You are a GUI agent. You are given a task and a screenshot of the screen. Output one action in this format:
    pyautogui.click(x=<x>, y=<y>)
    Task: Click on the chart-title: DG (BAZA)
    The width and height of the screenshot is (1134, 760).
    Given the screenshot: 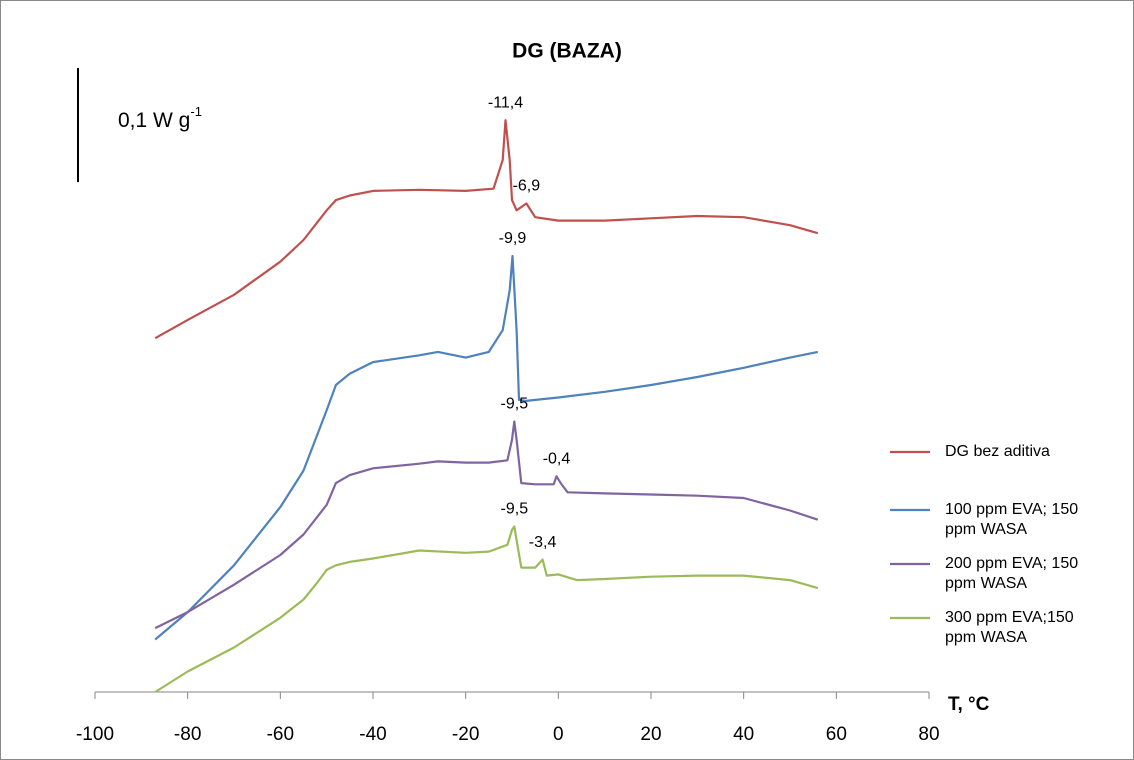 What is the action you would take?
    pyautogui.click(x=567, y=51)
    